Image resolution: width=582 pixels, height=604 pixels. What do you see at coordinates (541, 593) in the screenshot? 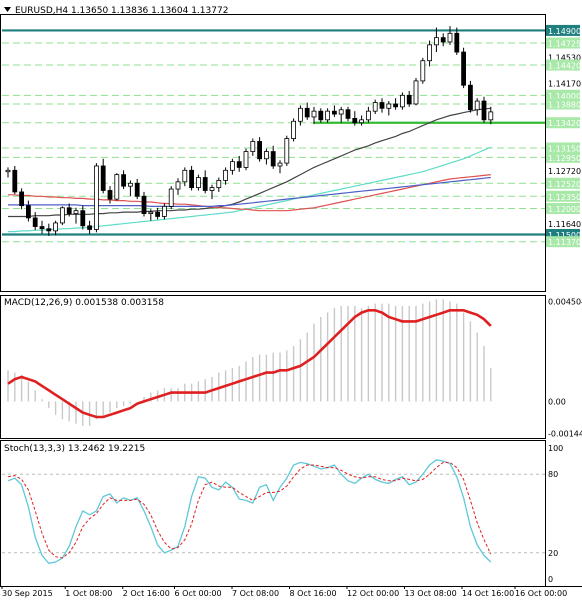
I see `time-tick-label: 16 Oct 00:00` at bounding box center [541, 593].